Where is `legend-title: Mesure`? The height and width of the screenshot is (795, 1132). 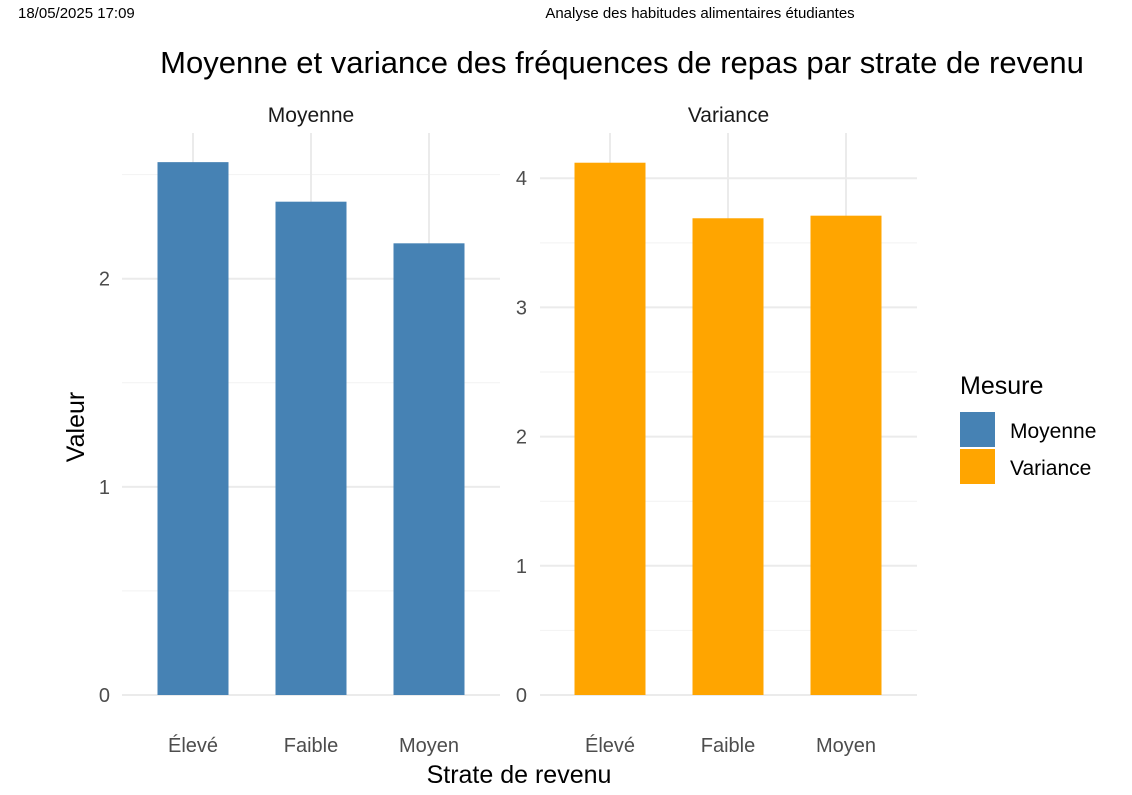
legend-title: Mesure is located at coordinates (1001, 386).